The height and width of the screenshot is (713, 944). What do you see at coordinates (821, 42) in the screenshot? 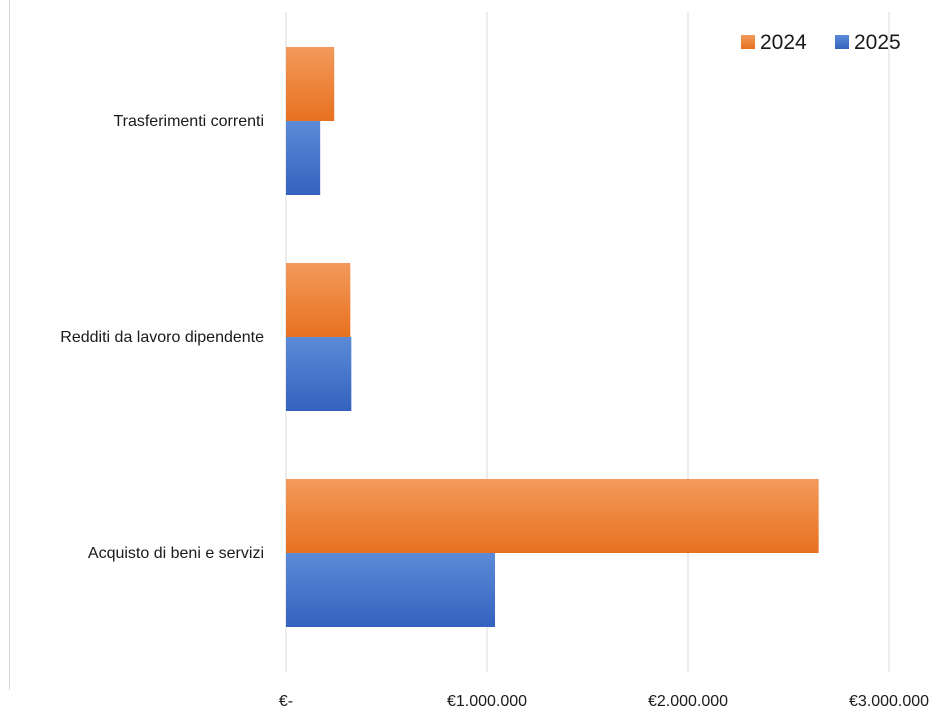
I see `legend: 2024 2025` at bounding box center [821, 42].